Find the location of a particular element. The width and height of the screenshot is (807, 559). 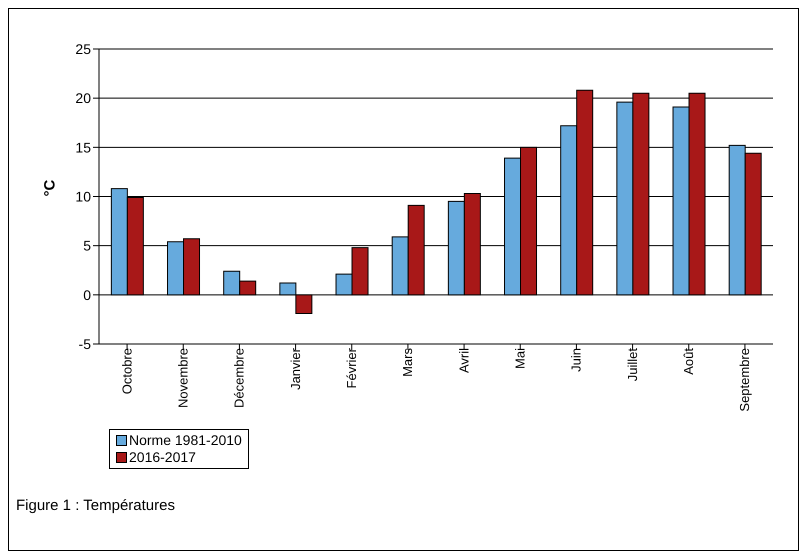

x-tick-label: Novembre is located at coordinates (182, 378).